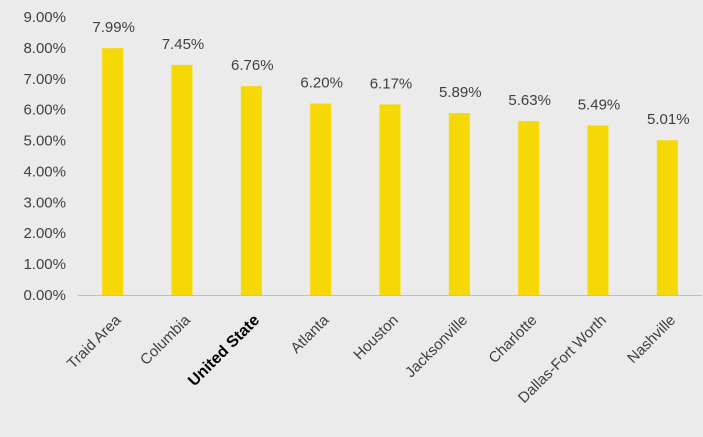  What do you see at coordinates (44, 264) in the screenshot?
I see `y-tick-label: 1.00%` at bounding box center [44, 264].